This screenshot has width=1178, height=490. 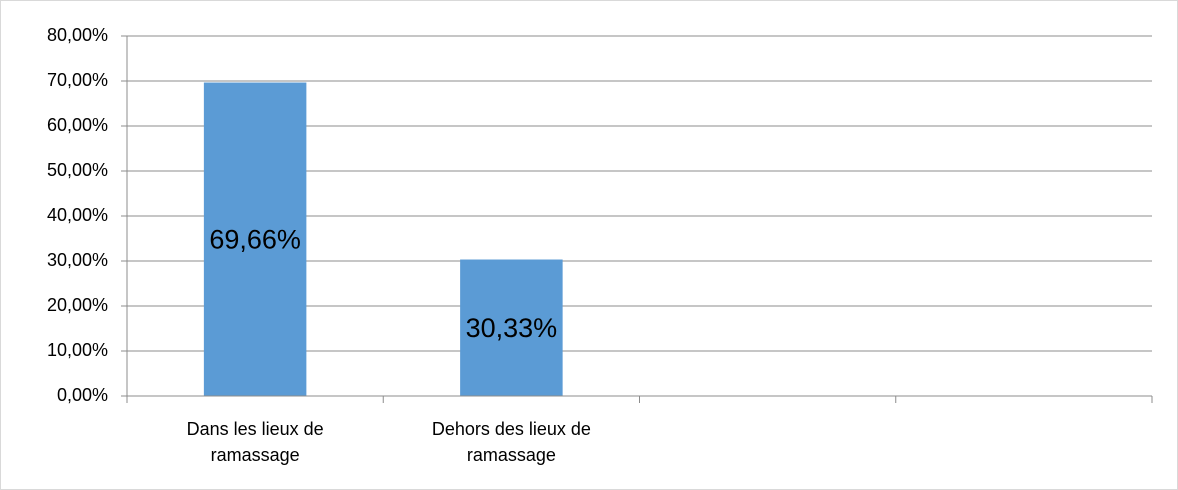 What do you see at coordinates (77, 35) in the screenshot?
I see `y-tick-label: 80,00%` at bounding box center [77, 35].